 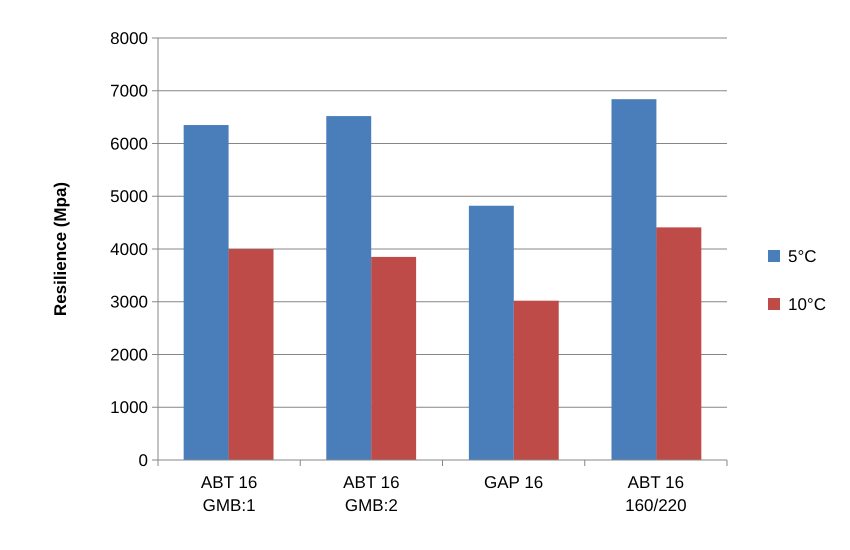 What do you see at coordinates (129, 38) in the screenshot?
I see `y-tick-label: 8000` at bounding box center [129, 38].